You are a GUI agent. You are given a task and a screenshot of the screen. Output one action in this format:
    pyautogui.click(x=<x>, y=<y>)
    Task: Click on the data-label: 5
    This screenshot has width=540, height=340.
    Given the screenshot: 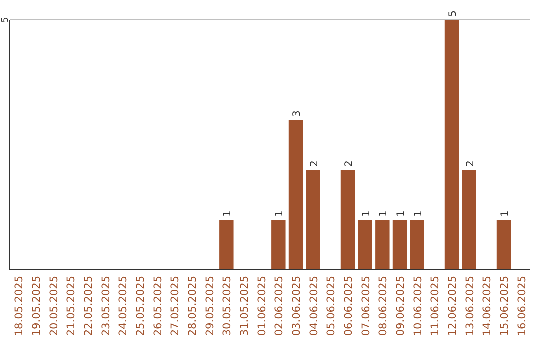 What is the action you would take?
    pyautogui.click(x=453, y=13)
    